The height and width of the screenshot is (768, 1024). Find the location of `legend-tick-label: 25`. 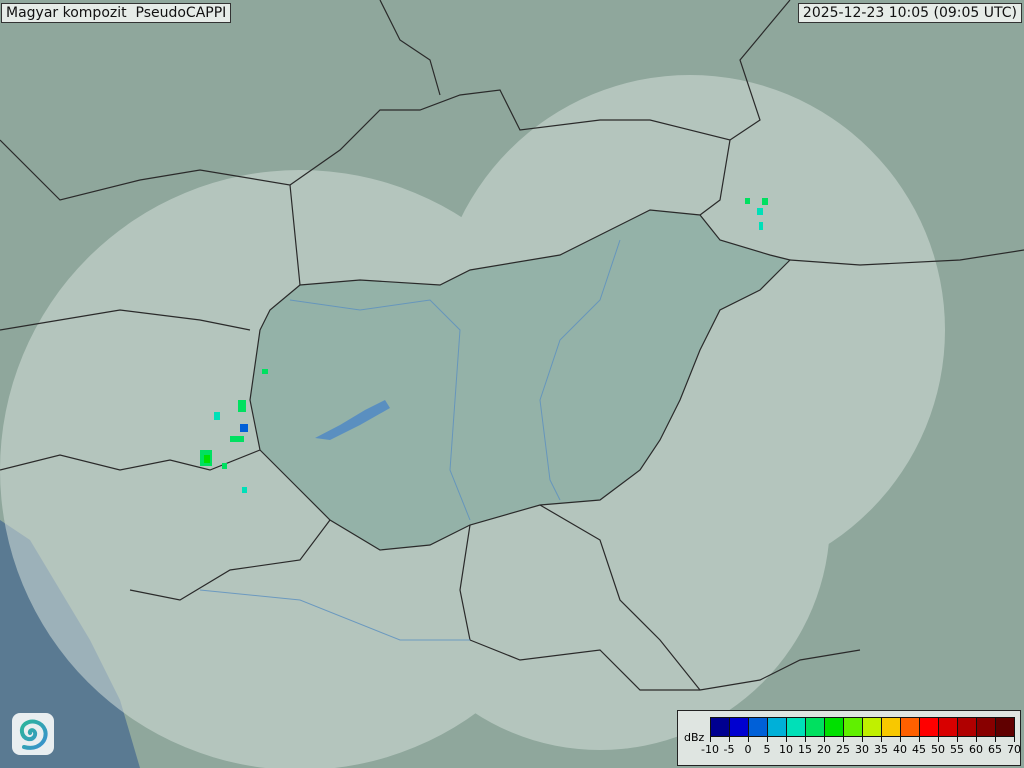

legend-tick-label: 25 is located at coordinates (843, 749).